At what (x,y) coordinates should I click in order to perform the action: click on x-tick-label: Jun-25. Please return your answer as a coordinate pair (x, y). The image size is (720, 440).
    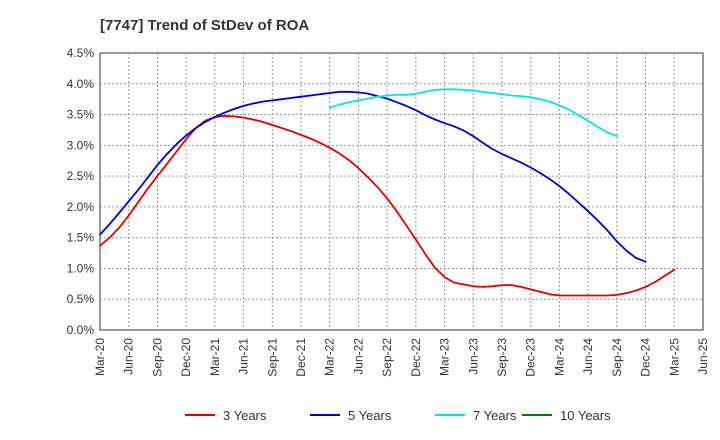
    Looking at the image, I should click on (703, 356).